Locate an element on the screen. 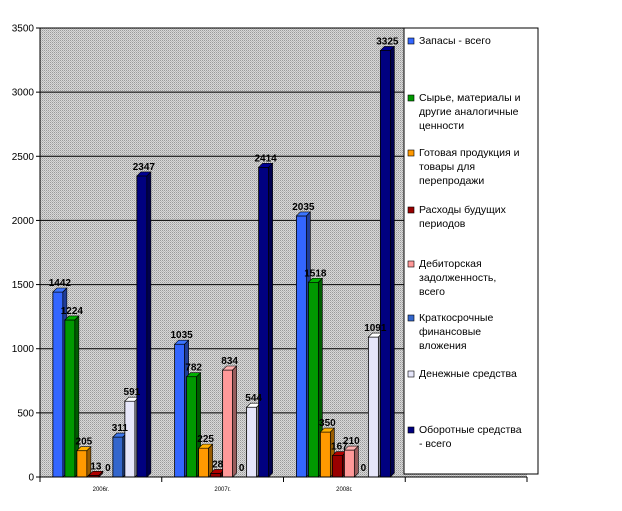  data-label: 2347 is located at coordinates (144, 167).